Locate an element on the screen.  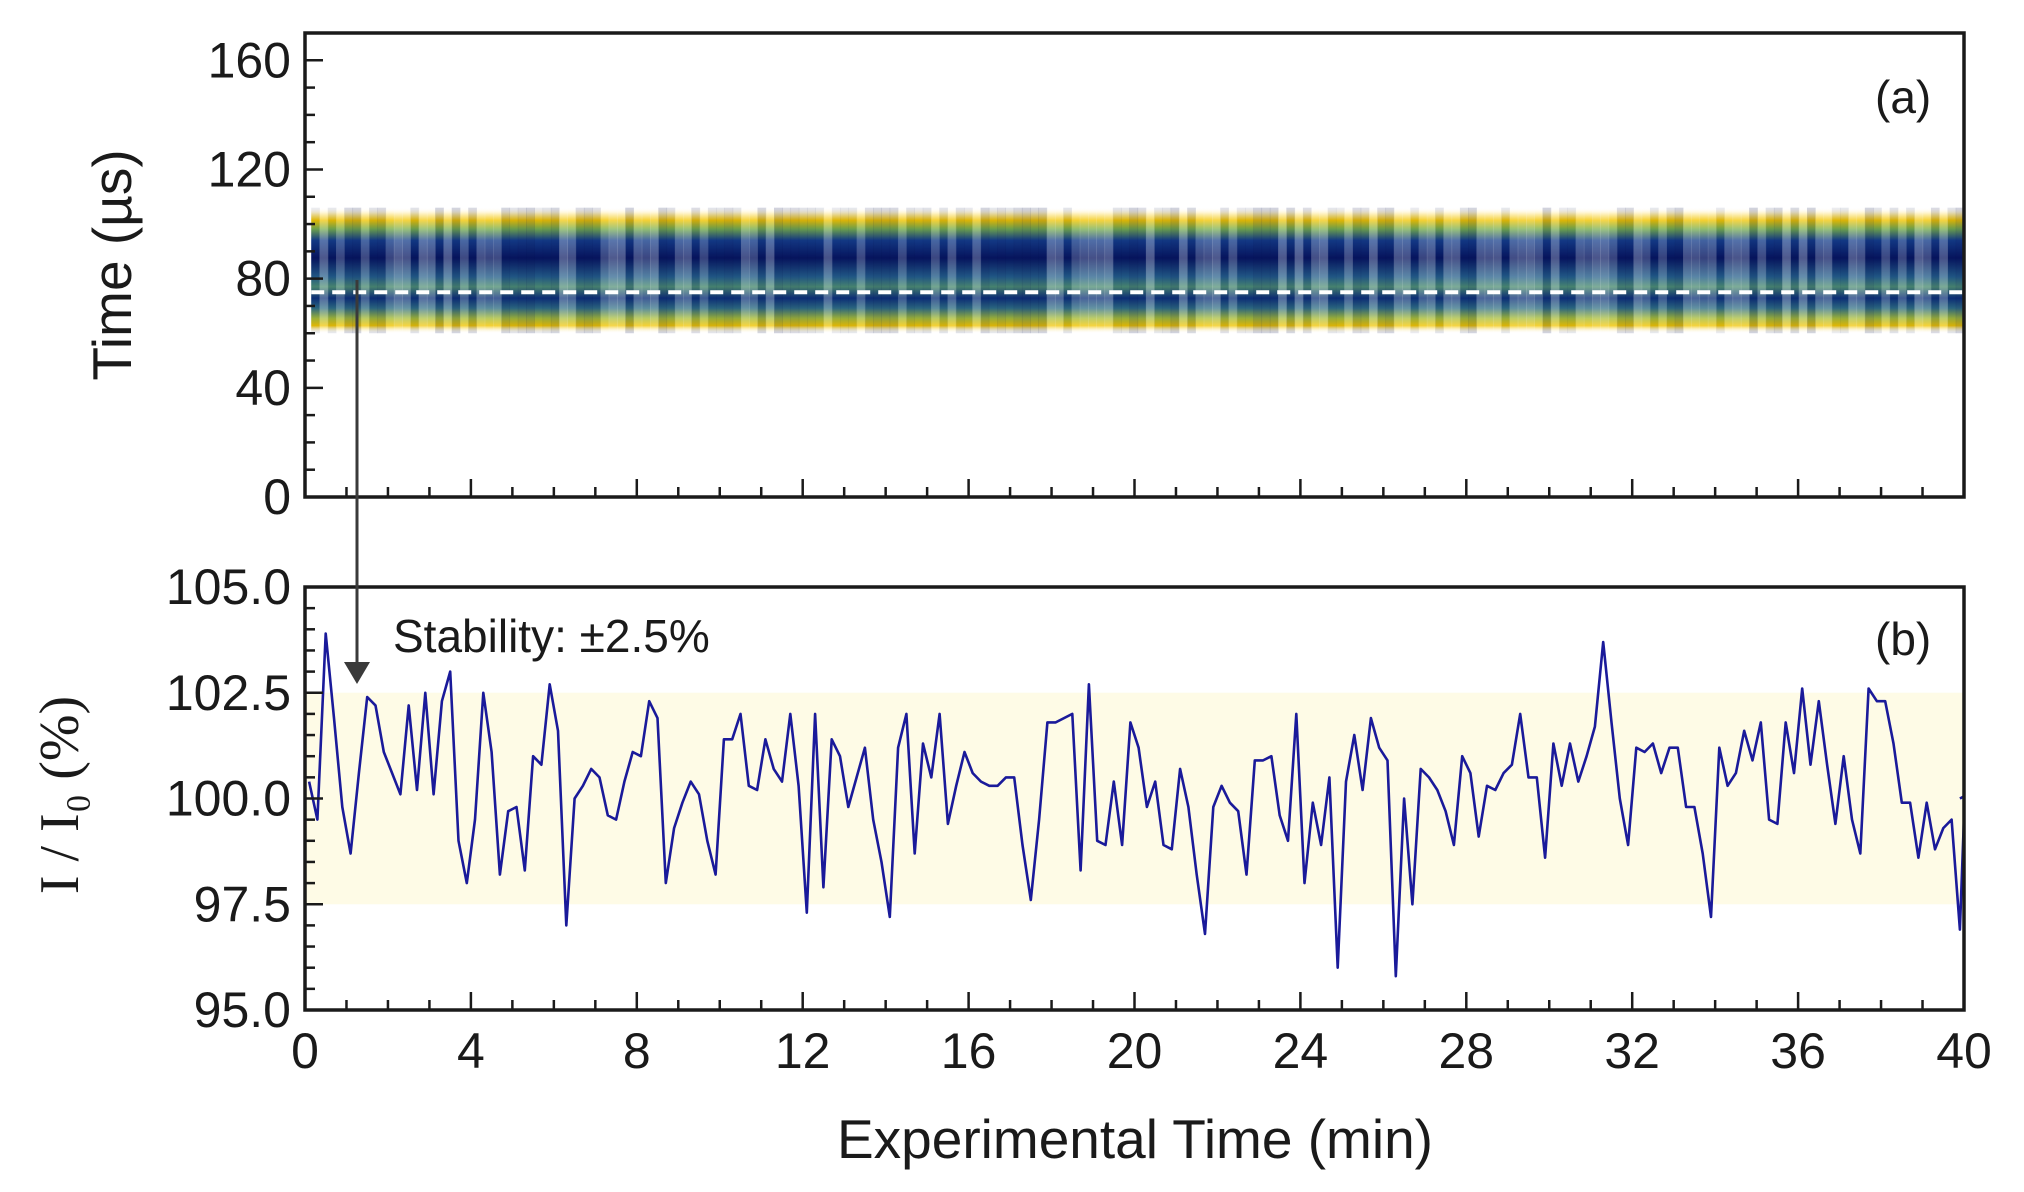
panel-b-label: (b) is located at coordinates (1903, 639).